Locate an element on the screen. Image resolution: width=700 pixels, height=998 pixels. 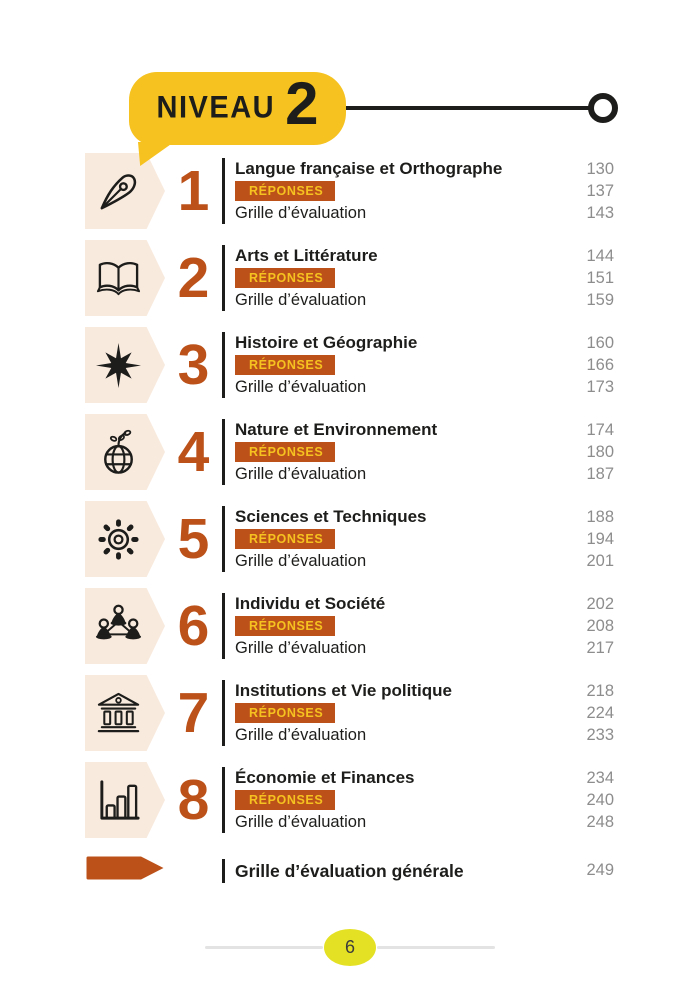
section-number: 1 is located at coordinates (193, 191).